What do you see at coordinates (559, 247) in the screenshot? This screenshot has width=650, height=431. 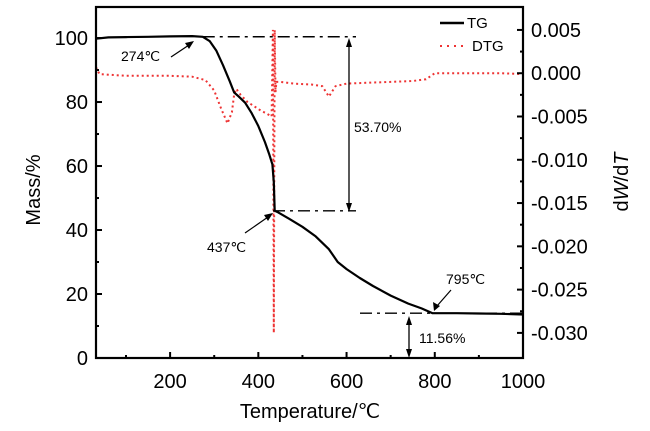 I see `y2-tick-label: -0.020` at bounding box center [559, 247].